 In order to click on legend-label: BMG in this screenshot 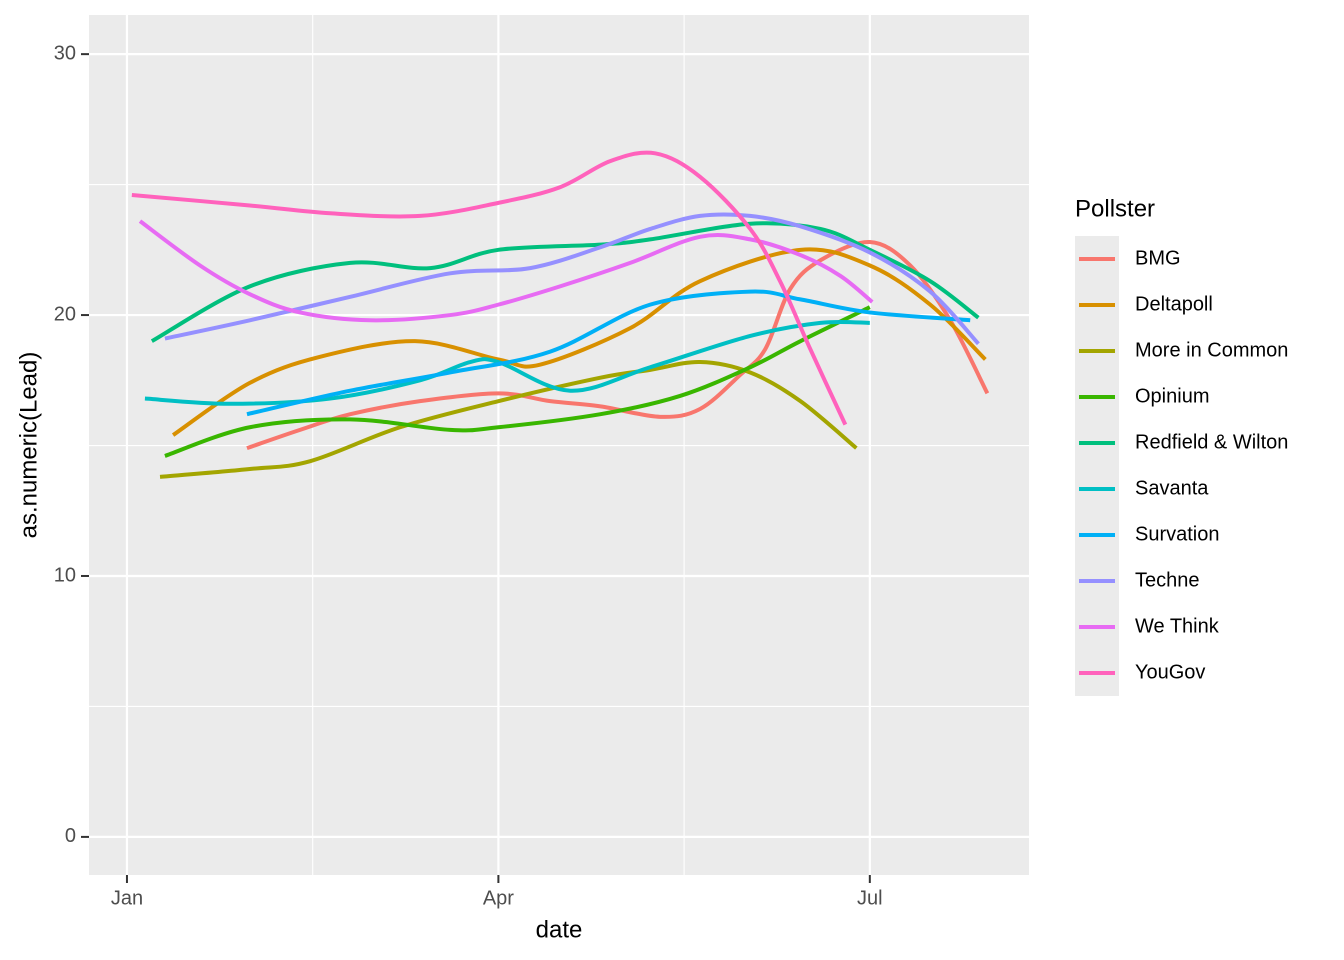, I will do `click(1158, 258)`.